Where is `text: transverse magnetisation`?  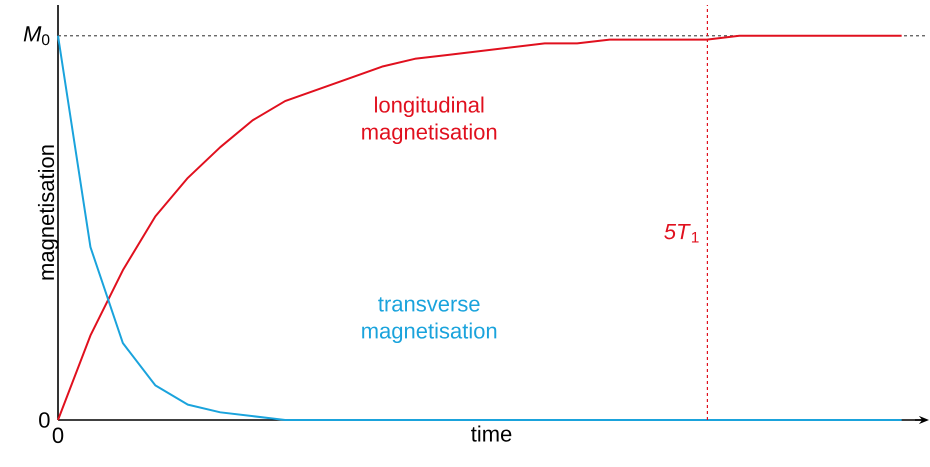 text: transverse magnetisation is located at coordinates (429, 320).